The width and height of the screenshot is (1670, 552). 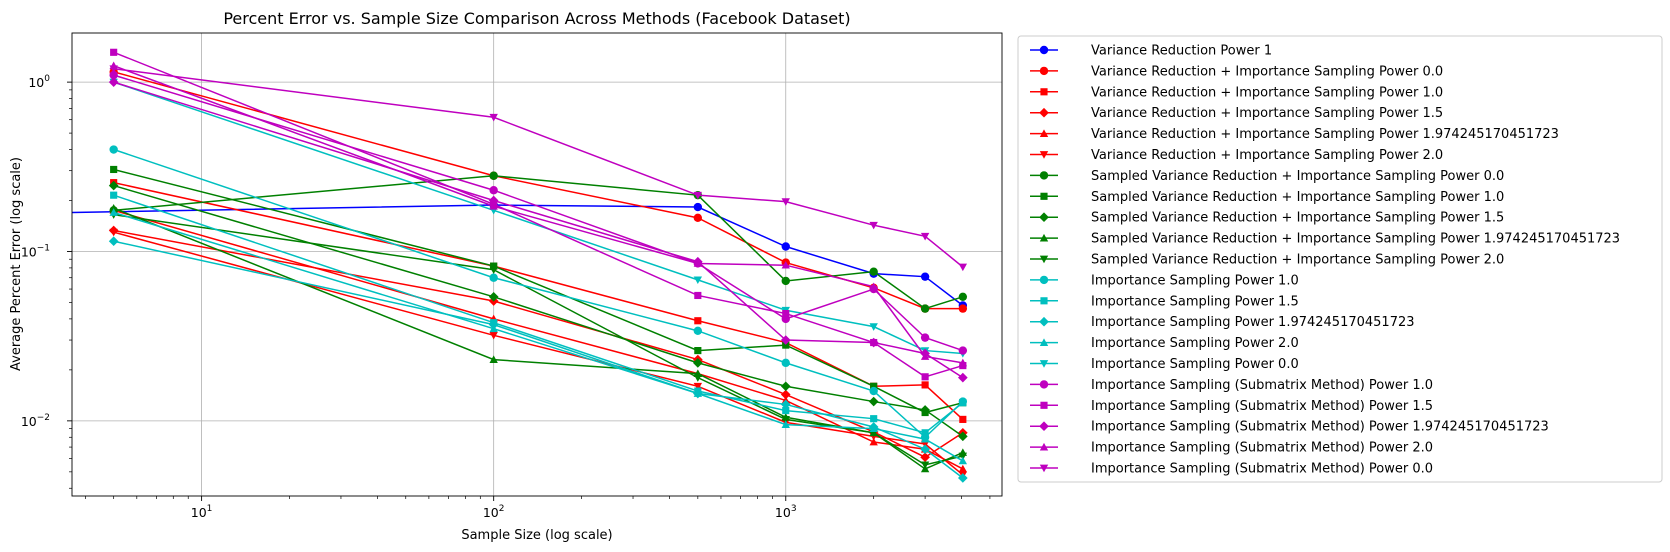 I want to click on legend-entry: Importance Sampling Power 2.0, so click(x=1164, y=343).